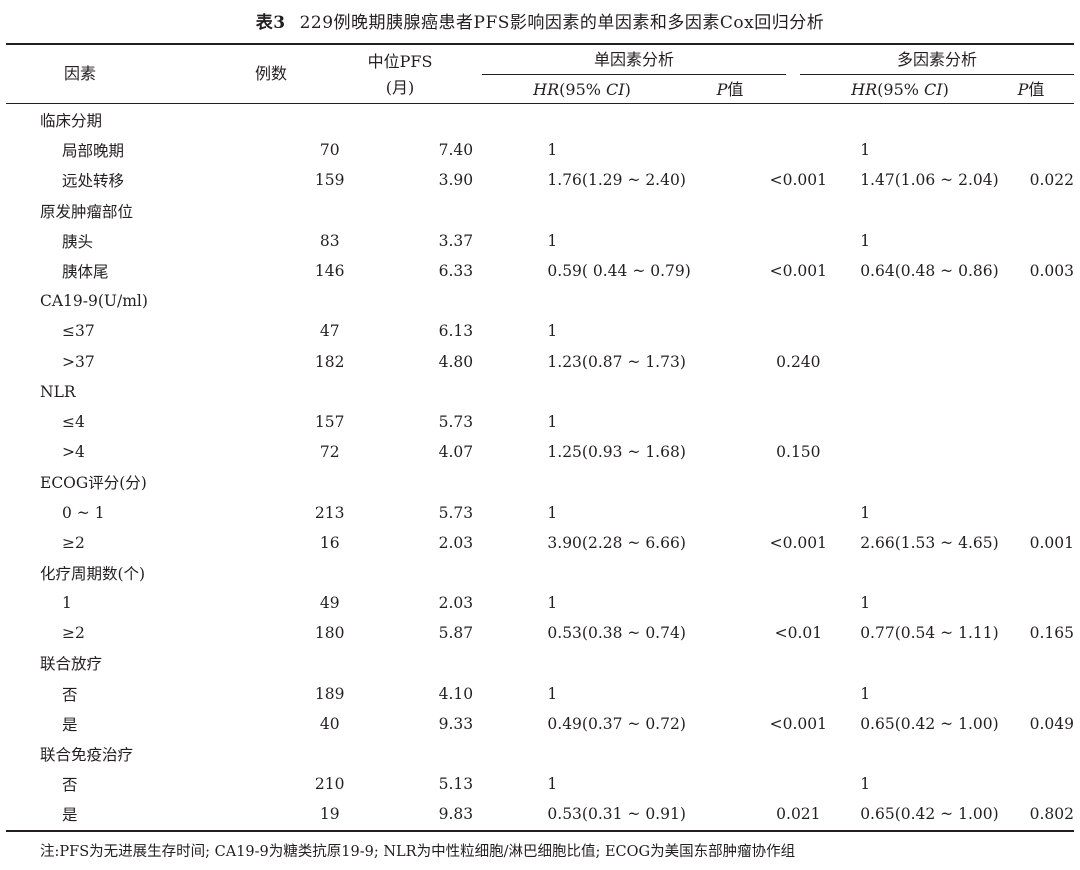 The image size is (1080, 870). I want to click on group-row: 化疗周期数(个), so click(540, 573).